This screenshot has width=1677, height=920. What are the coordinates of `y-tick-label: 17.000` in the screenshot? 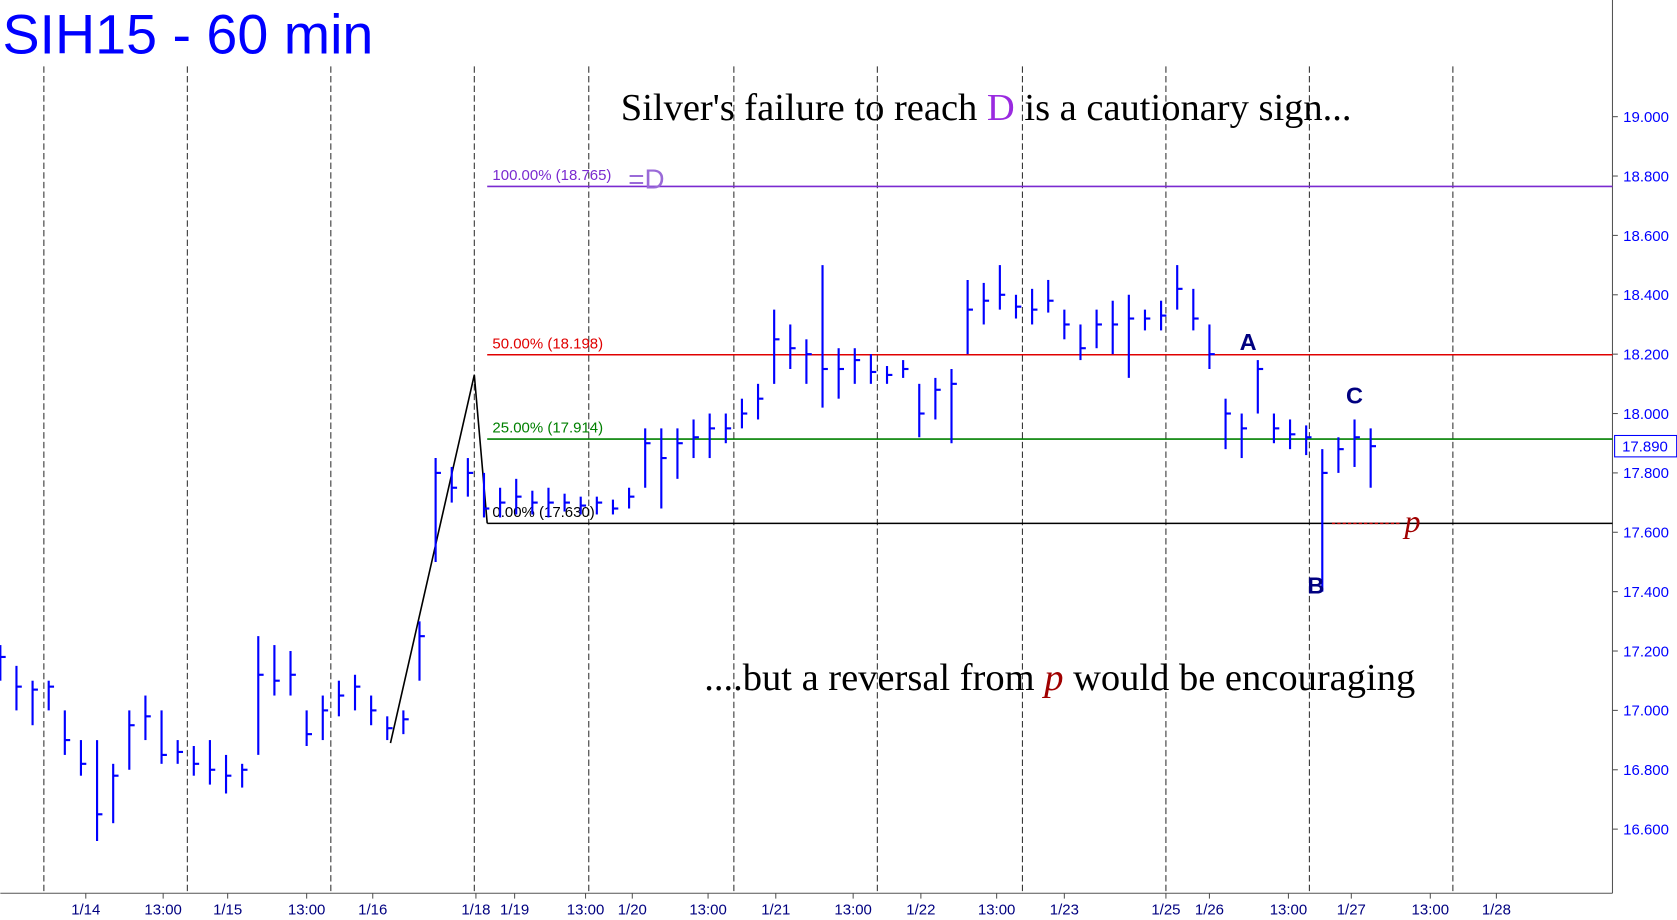 It's located at (1646, 711).